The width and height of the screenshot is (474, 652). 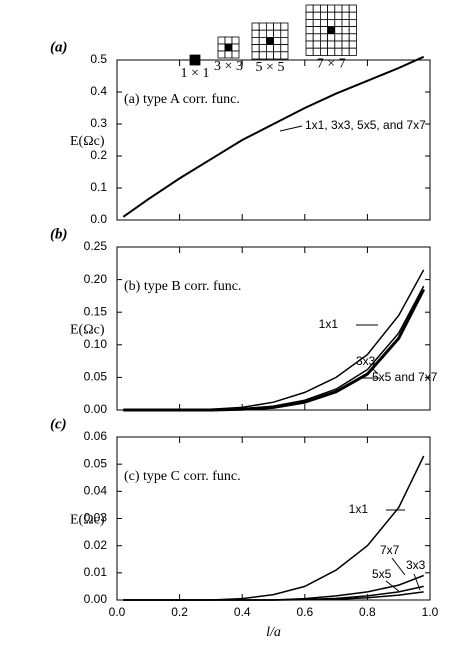 What do you see at coordinates (270, 67) in the screenshot?
I see `window-label: 5 × 5` at bounding box center [270, 67].